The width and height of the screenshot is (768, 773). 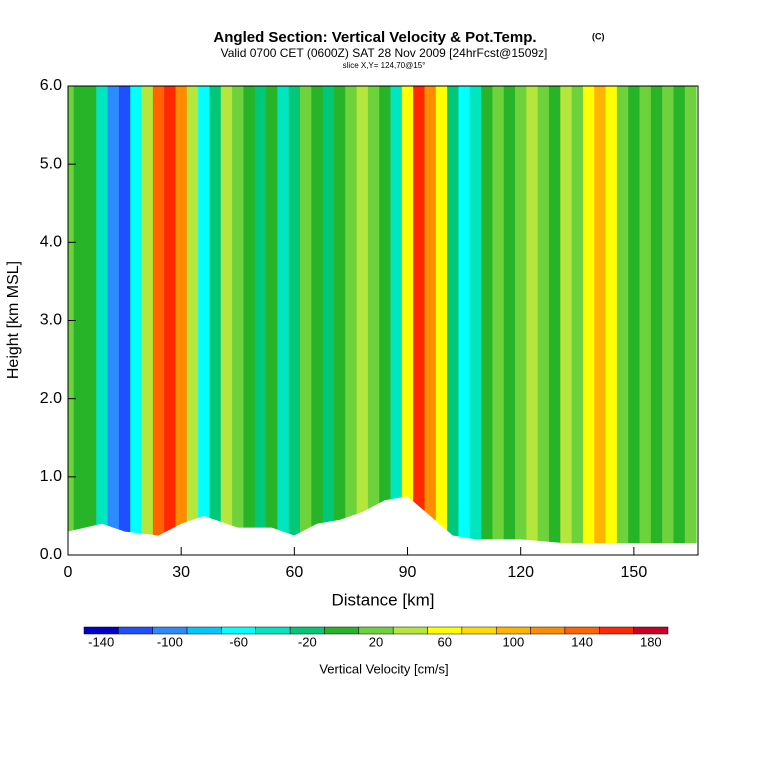 What do you see at coordinates (238, 641) in the screenshot?
I see `colorbar-tick-label: -60` at bounding box center [238, 641].